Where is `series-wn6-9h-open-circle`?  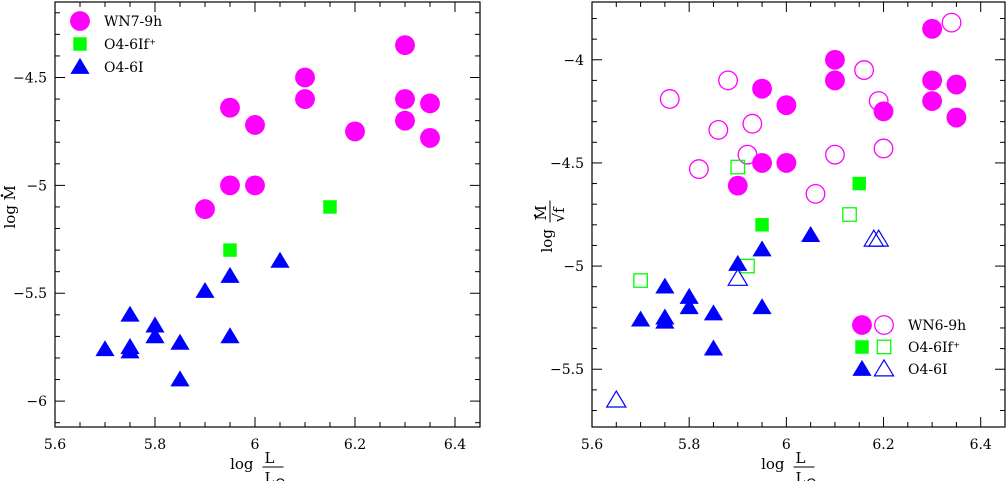
series-wn6-9h-open-circle is located at coordinates (810, 108).